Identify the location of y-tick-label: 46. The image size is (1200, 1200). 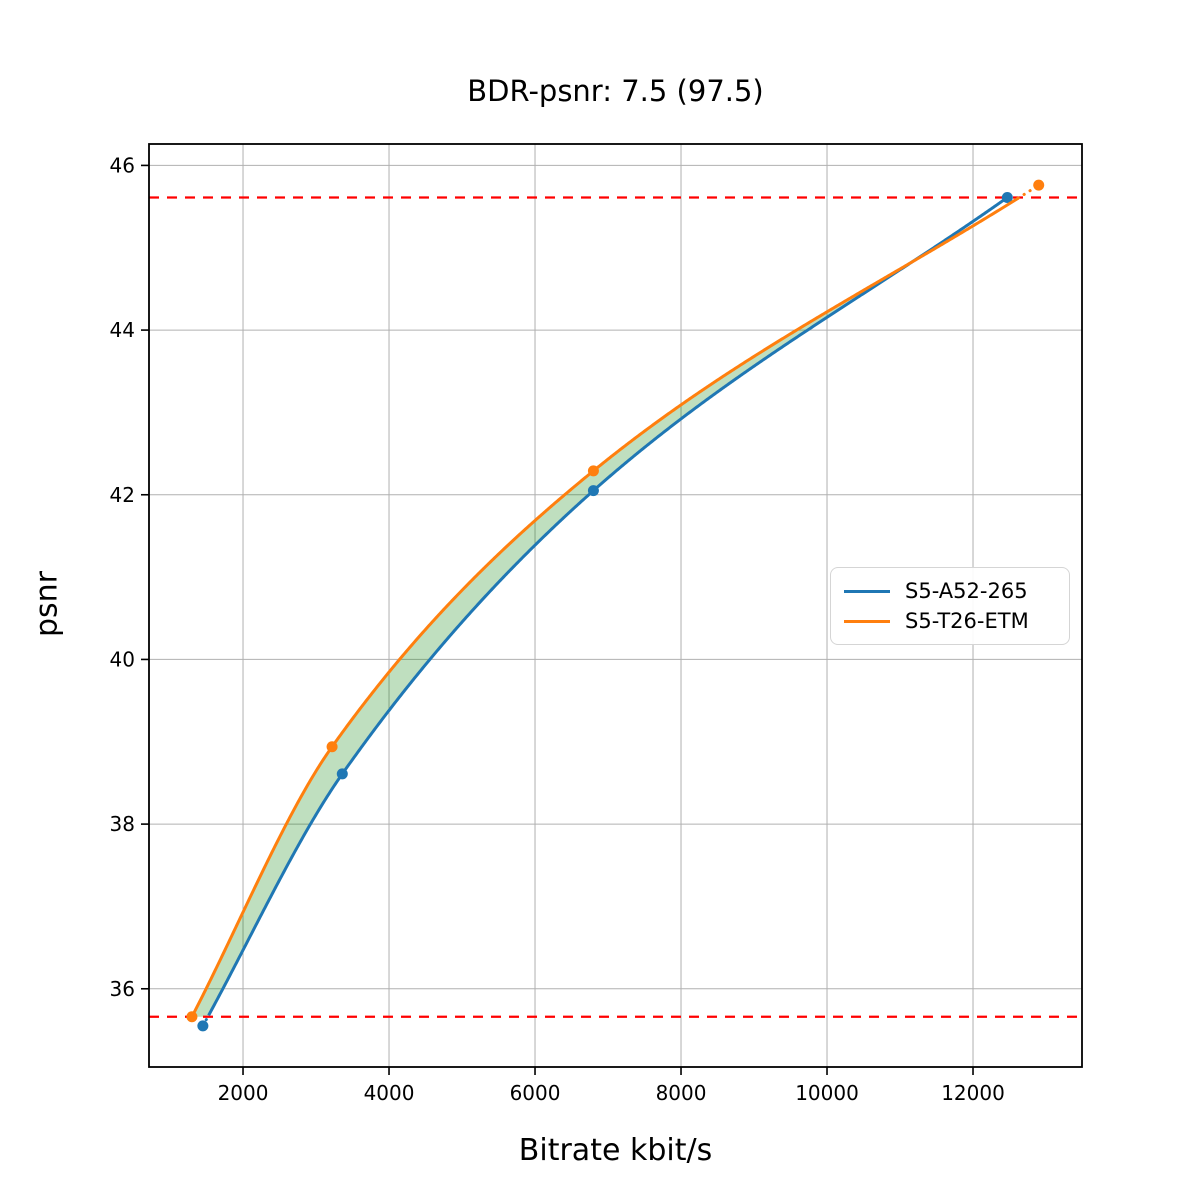
(122, 165).